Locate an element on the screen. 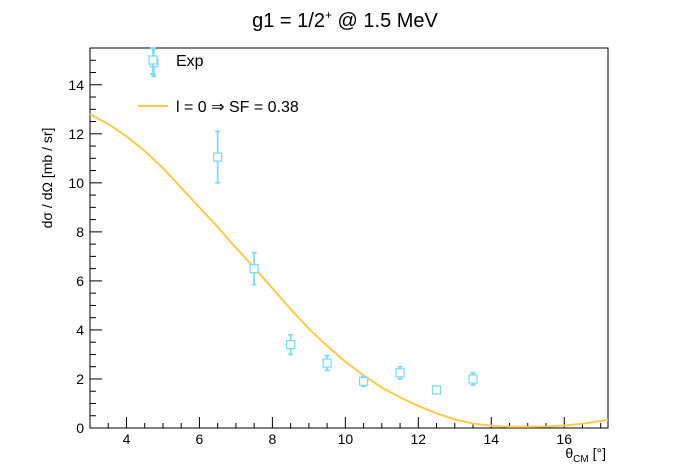  x-axis-label: θCM [°] is located at coordinates (585, 455).